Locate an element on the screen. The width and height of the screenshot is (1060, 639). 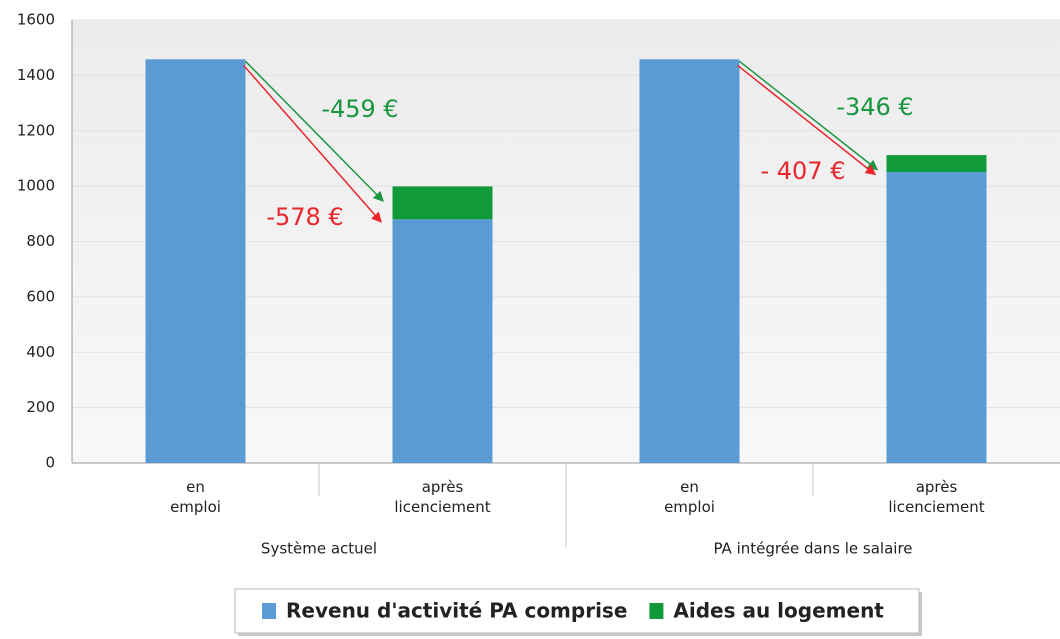
legend-label: Revenu d'activité PA comprise is located at coordinates (456, 611).